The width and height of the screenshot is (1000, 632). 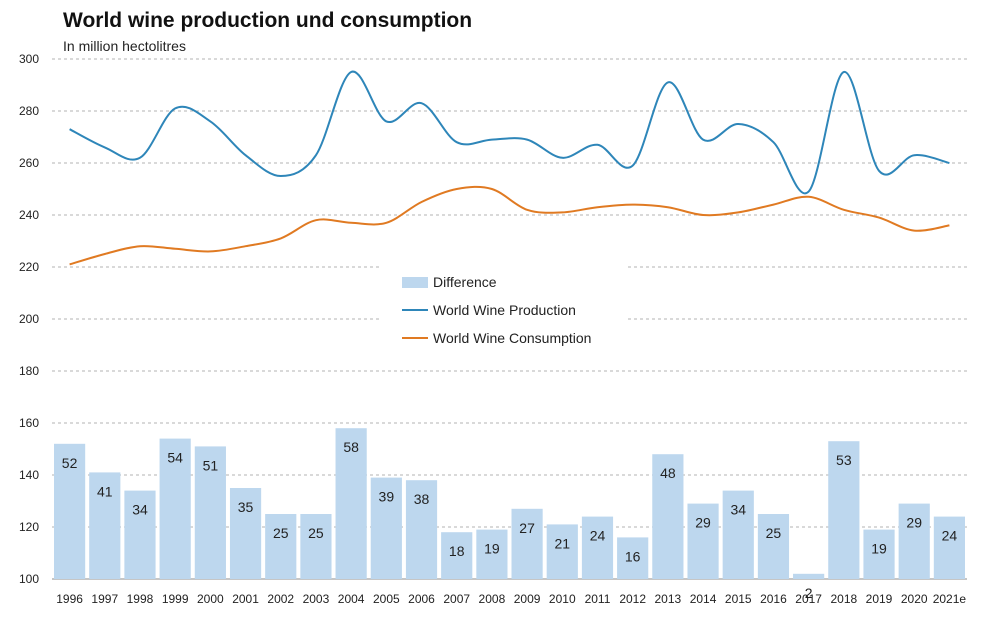 I want to click on bar-data-label: 52, so click(x=70, y=463).